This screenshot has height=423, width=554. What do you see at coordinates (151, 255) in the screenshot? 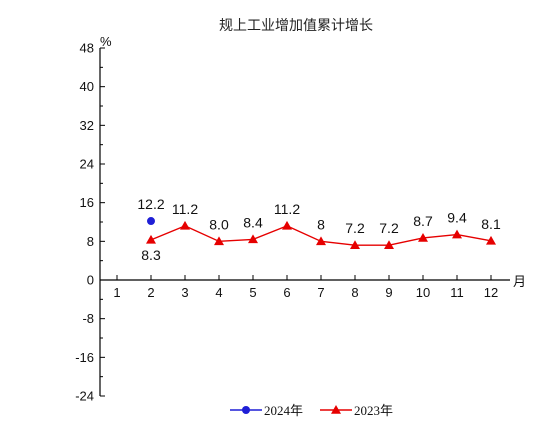
I see `data-label: 8.3` at bounding box center [151, 255].